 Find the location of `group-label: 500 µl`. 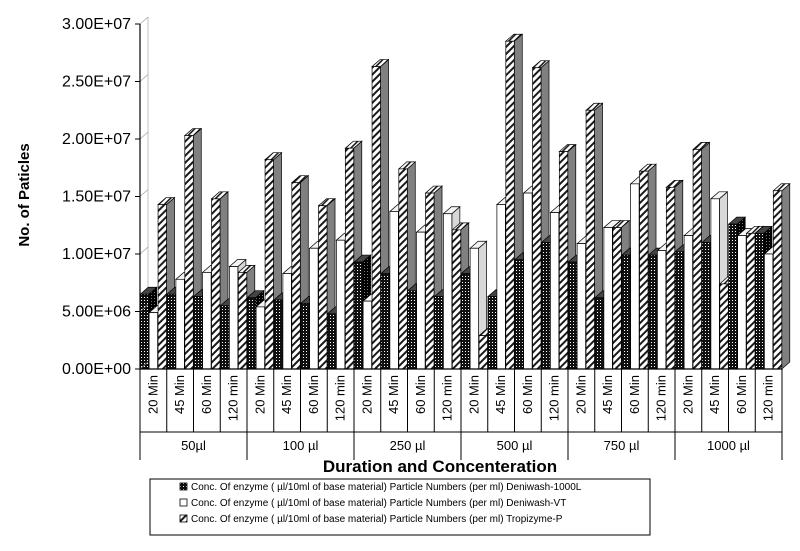

group-label: 500 µl is located at coordinates (515, 445).